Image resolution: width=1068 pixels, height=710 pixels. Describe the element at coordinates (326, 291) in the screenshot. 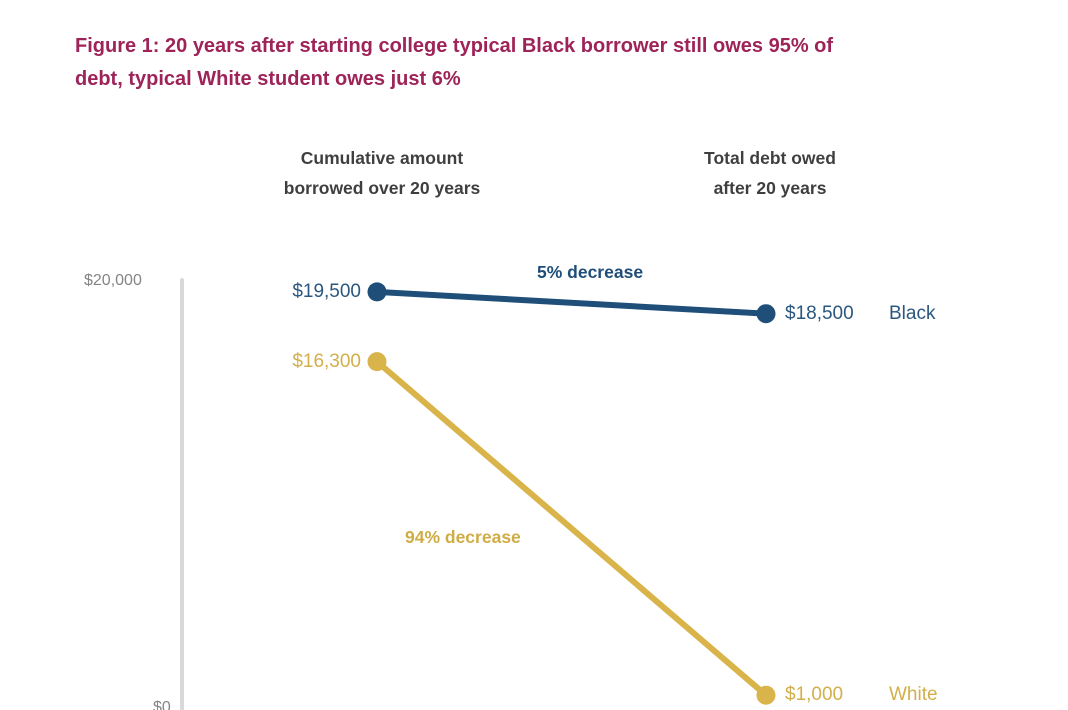

I see `black-start-value: $19,500` at that location.